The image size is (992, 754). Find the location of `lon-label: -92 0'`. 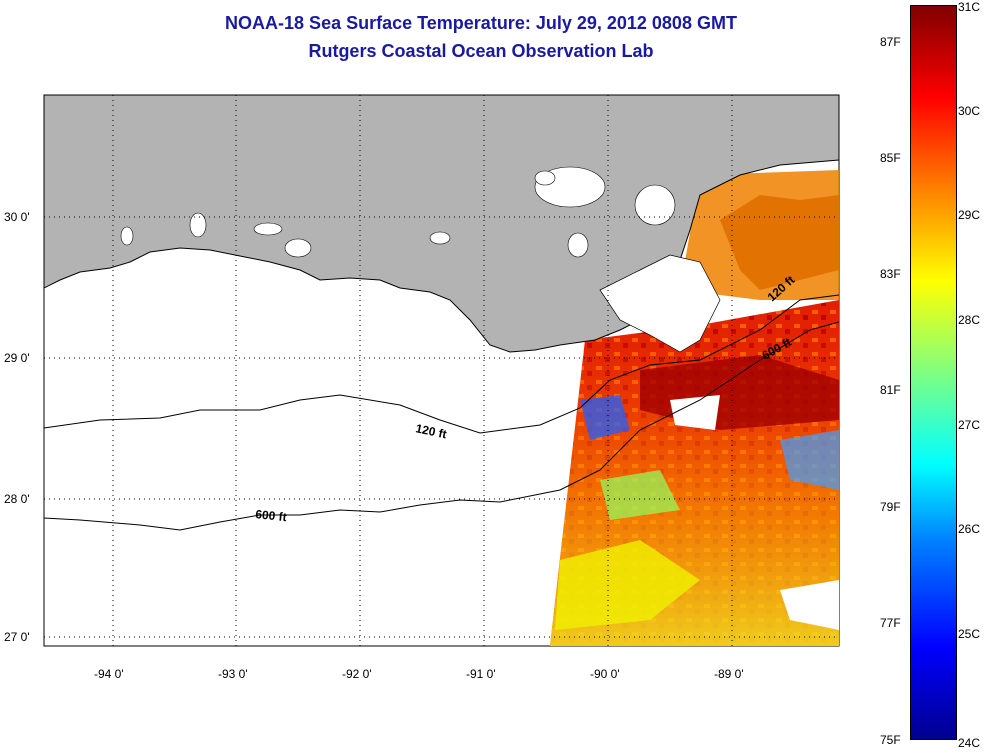

lon-label: -92 0' is located at coordinates (357, 674).